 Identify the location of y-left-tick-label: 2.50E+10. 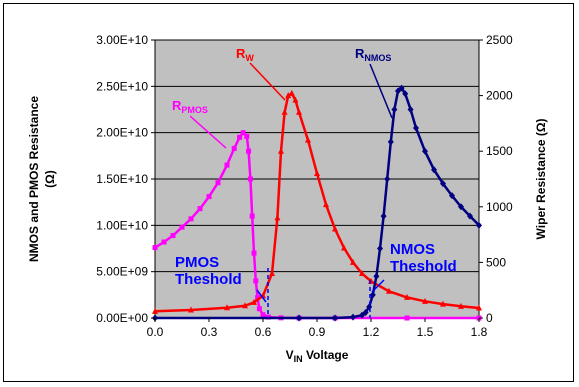
(122, 86).